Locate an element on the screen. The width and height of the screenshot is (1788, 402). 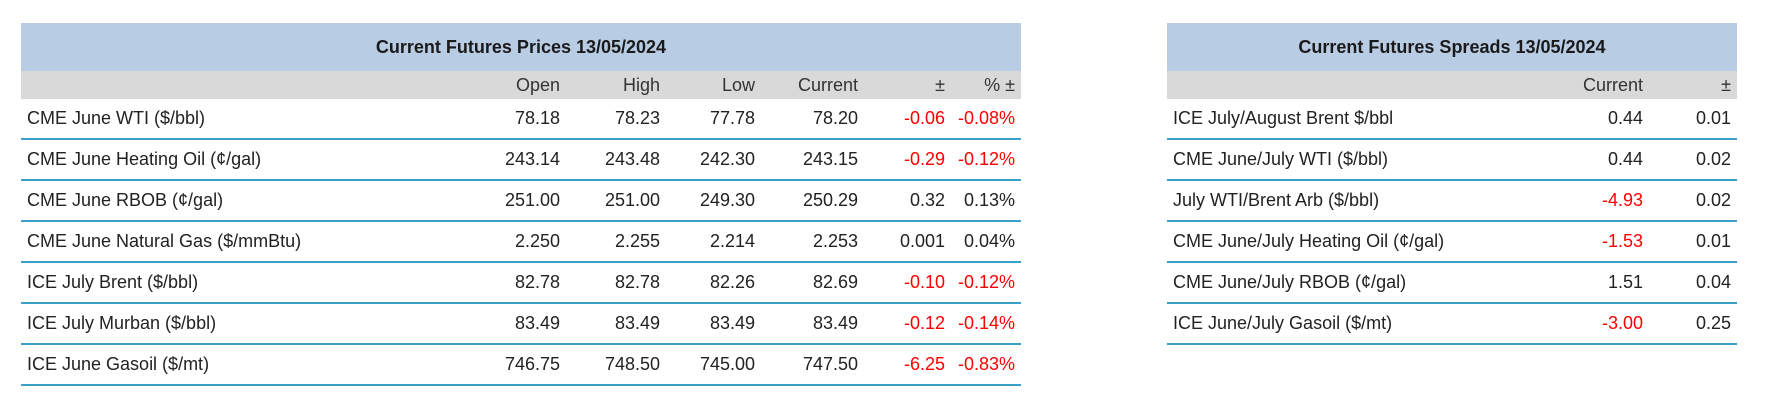
row-label: ICE June Gasoil ($/mt) is located at coordinates (241, 365).